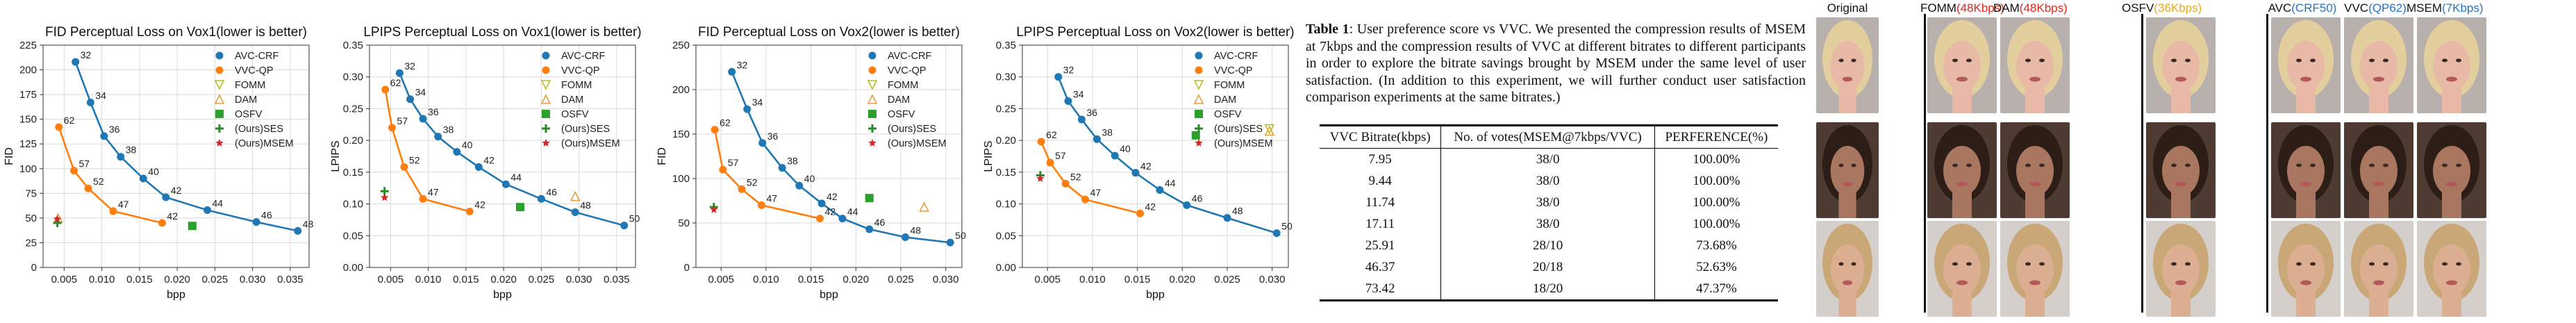 The height and width of the screenshot is (323, 2576). I want to click on legend-label: AVC-CRF, so click(583, 56).